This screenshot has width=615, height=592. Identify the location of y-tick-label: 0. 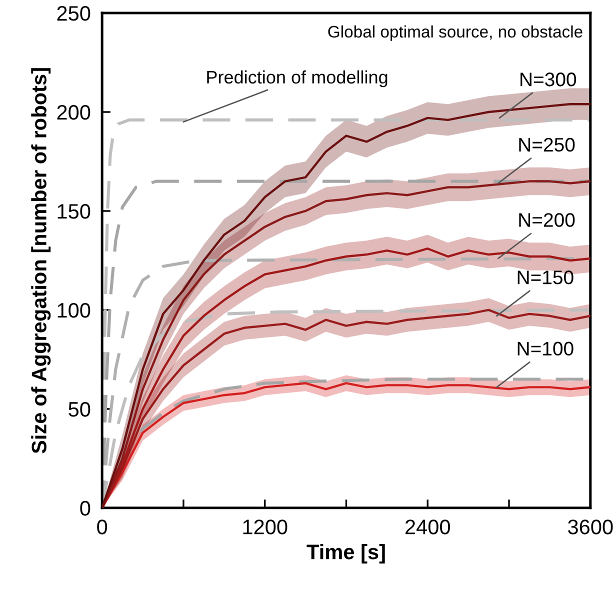
(85, 508).